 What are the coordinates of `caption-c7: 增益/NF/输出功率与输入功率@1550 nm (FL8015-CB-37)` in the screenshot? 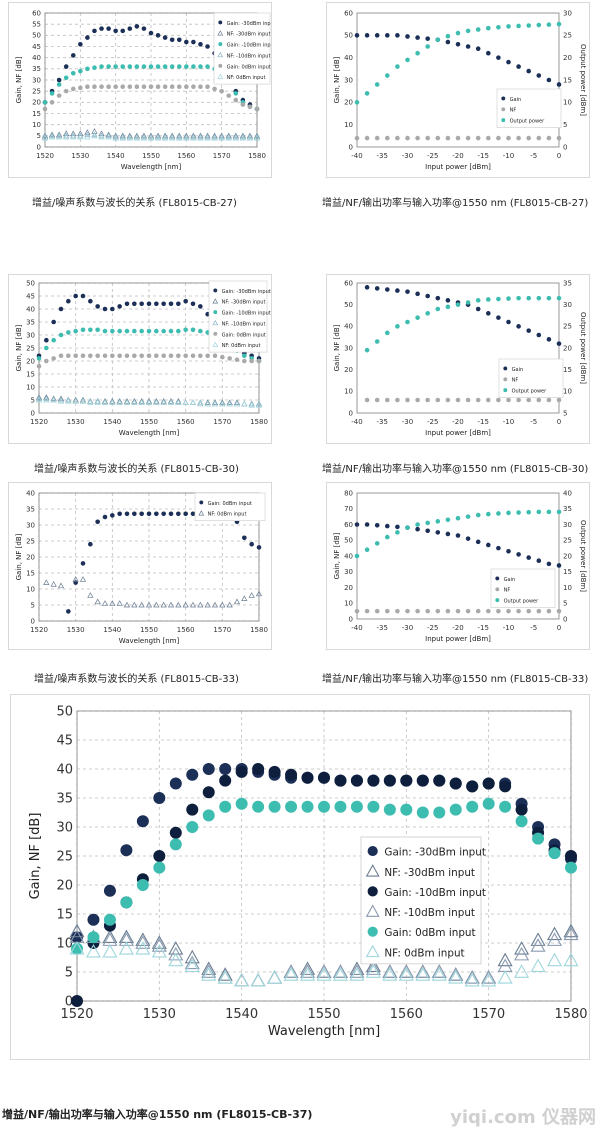 It's located at (157, 1114).